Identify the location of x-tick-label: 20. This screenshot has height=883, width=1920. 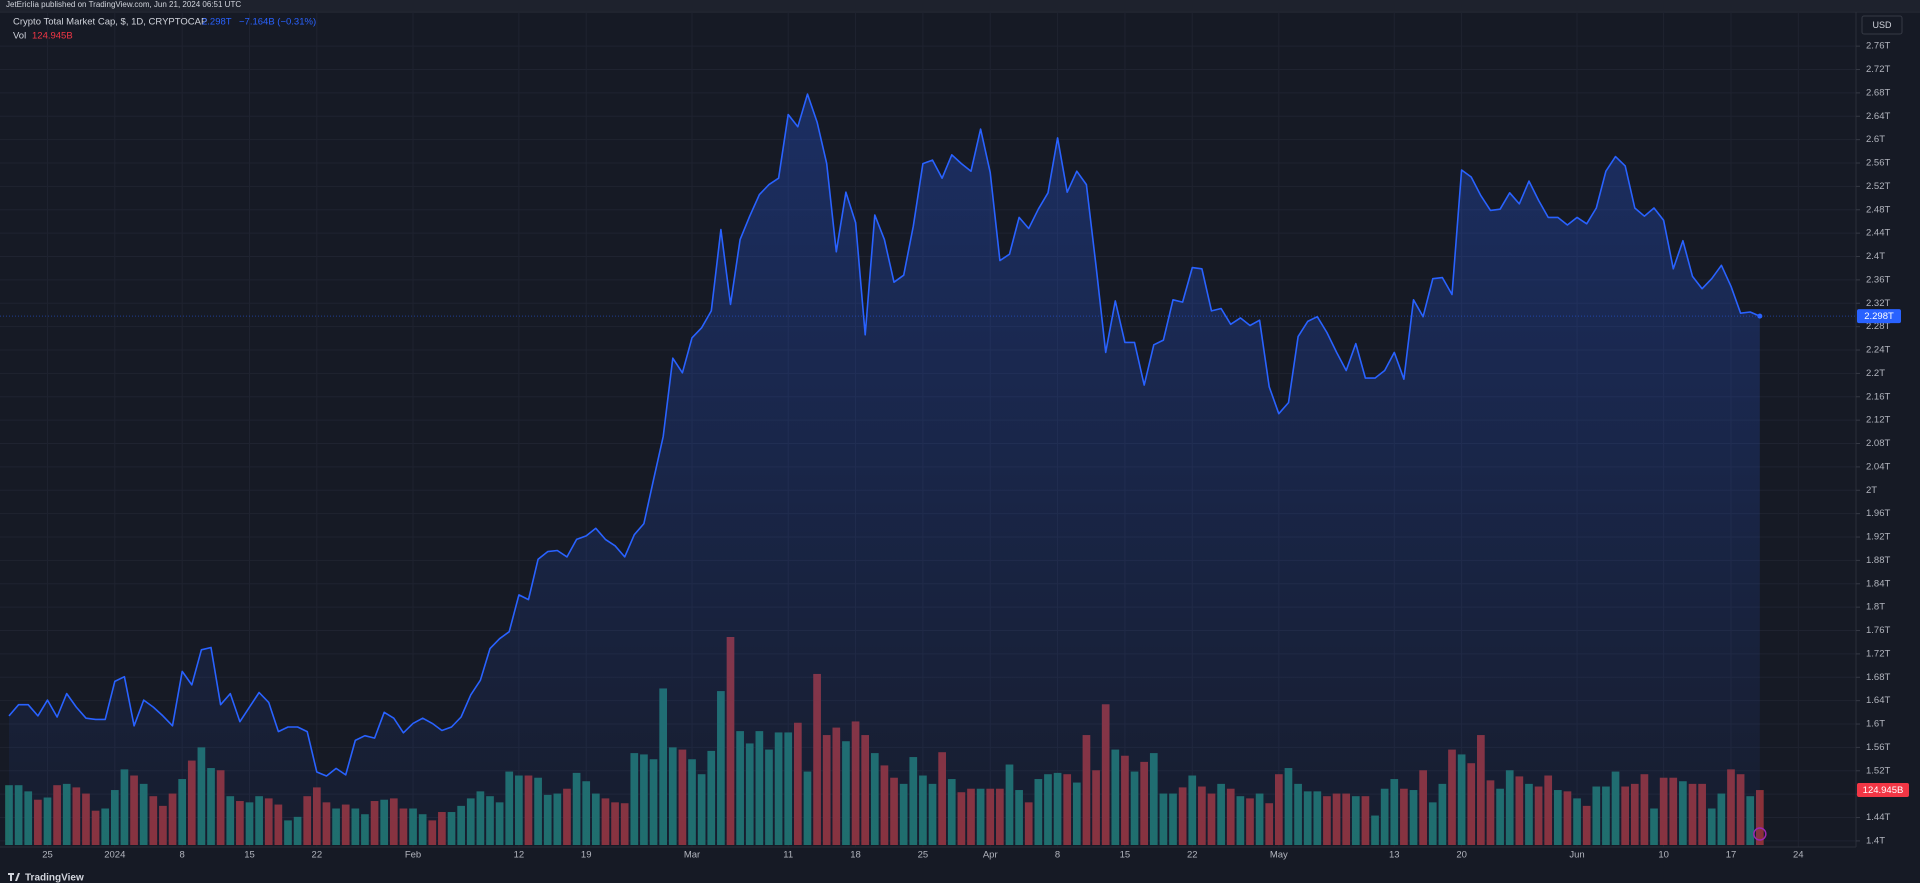
(1461, 855).